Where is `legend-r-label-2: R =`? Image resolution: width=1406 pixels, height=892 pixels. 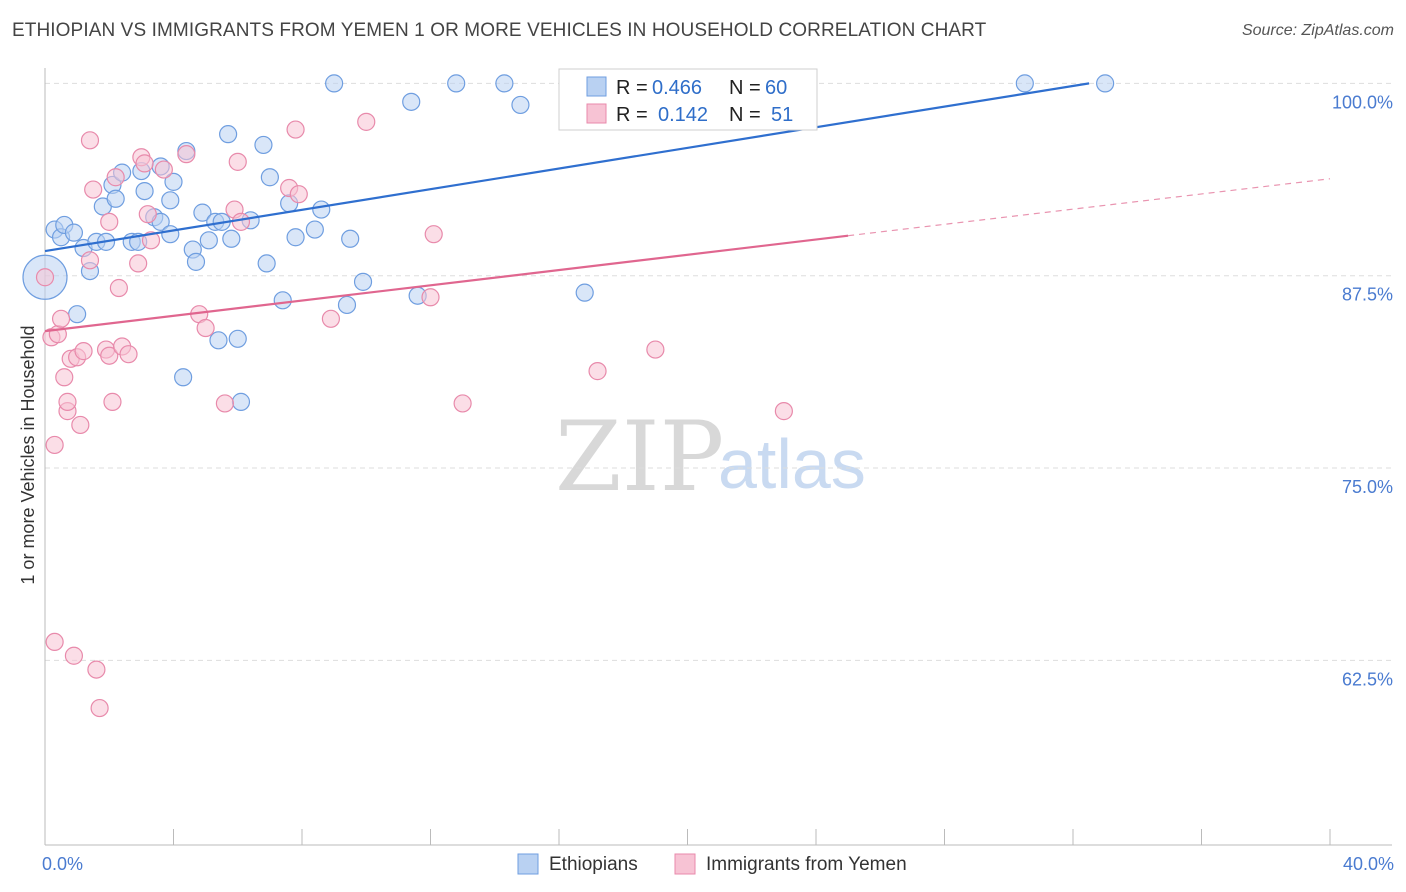
legend-r-label-2: R = is located at coordinates (632, 115).